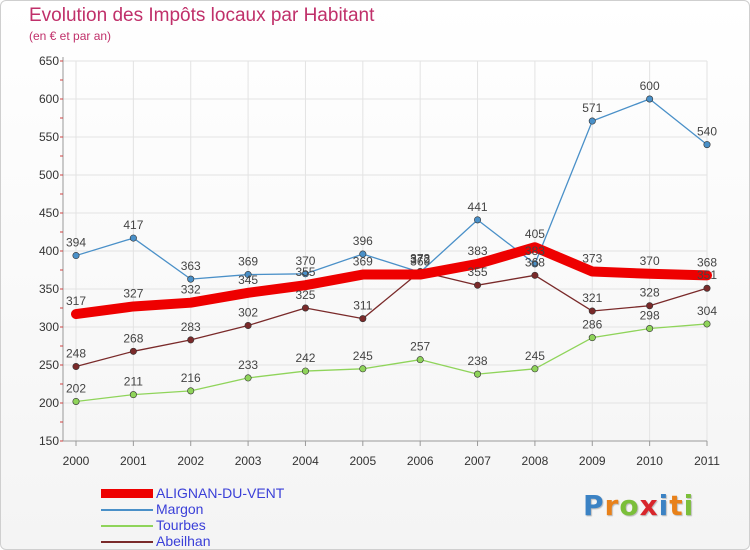  I want to click on x-tick-label: 2004, so click(305, 461).